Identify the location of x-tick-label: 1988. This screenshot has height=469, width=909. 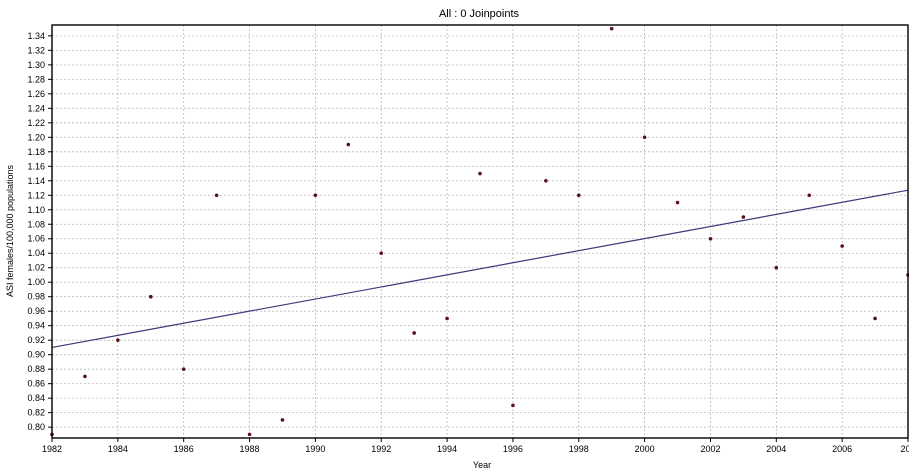
(250, 449).